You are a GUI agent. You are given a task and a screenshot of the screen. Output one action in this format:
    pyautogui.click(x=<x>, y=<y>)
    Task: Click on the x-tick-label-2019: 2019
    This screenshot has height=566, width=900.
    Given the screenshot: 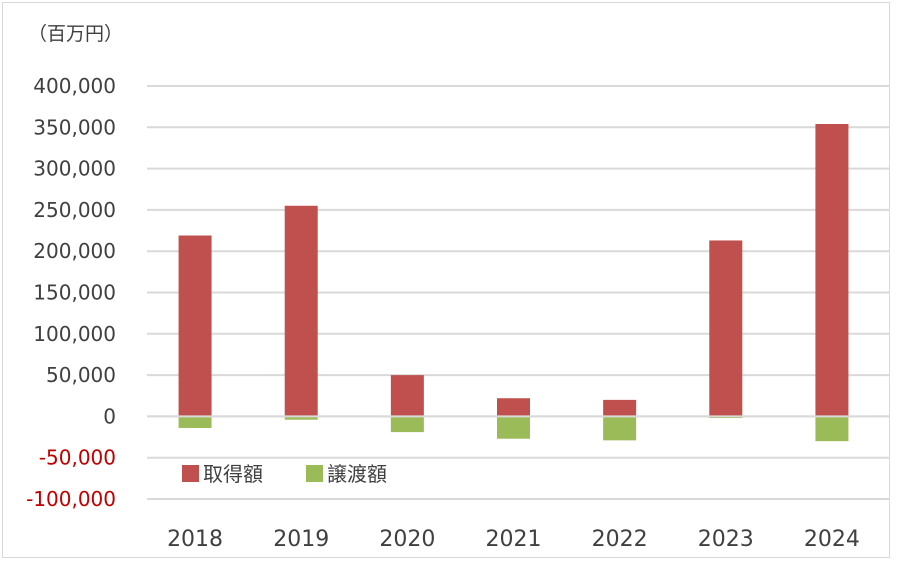 What is the action you would take?
    pyautogui.click(x=301, y=539)
    